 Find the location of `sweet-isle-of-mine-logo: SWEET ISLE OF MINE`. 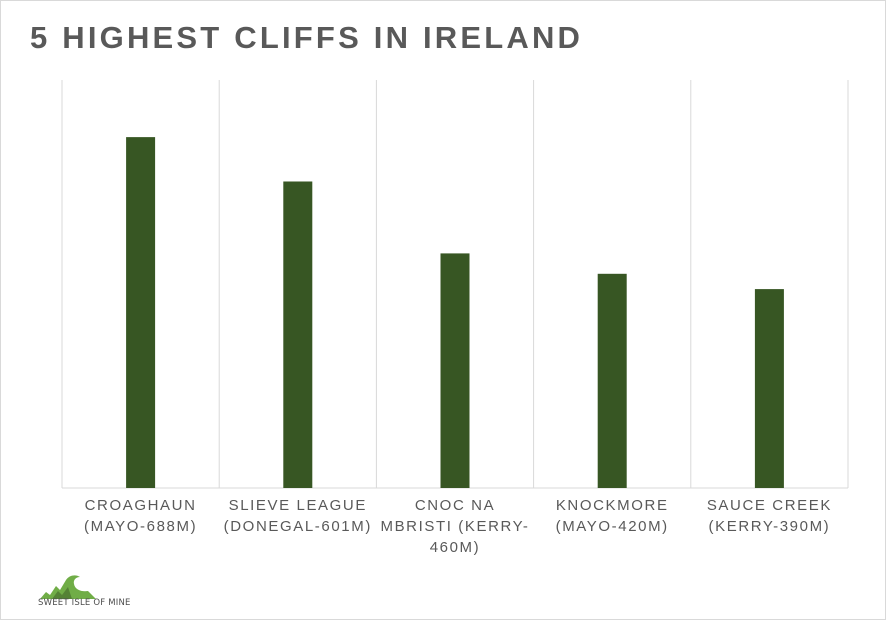

sweet-isle-of-mine-logo: SWEET ISLE OF MINE is located at coordinates (84, 594).